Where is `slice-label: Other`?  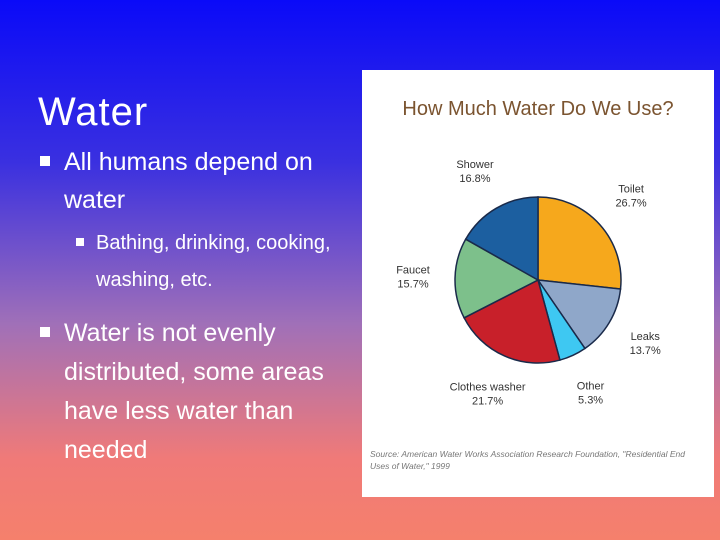
slice-label: Other is located at coordinates (591, 386).